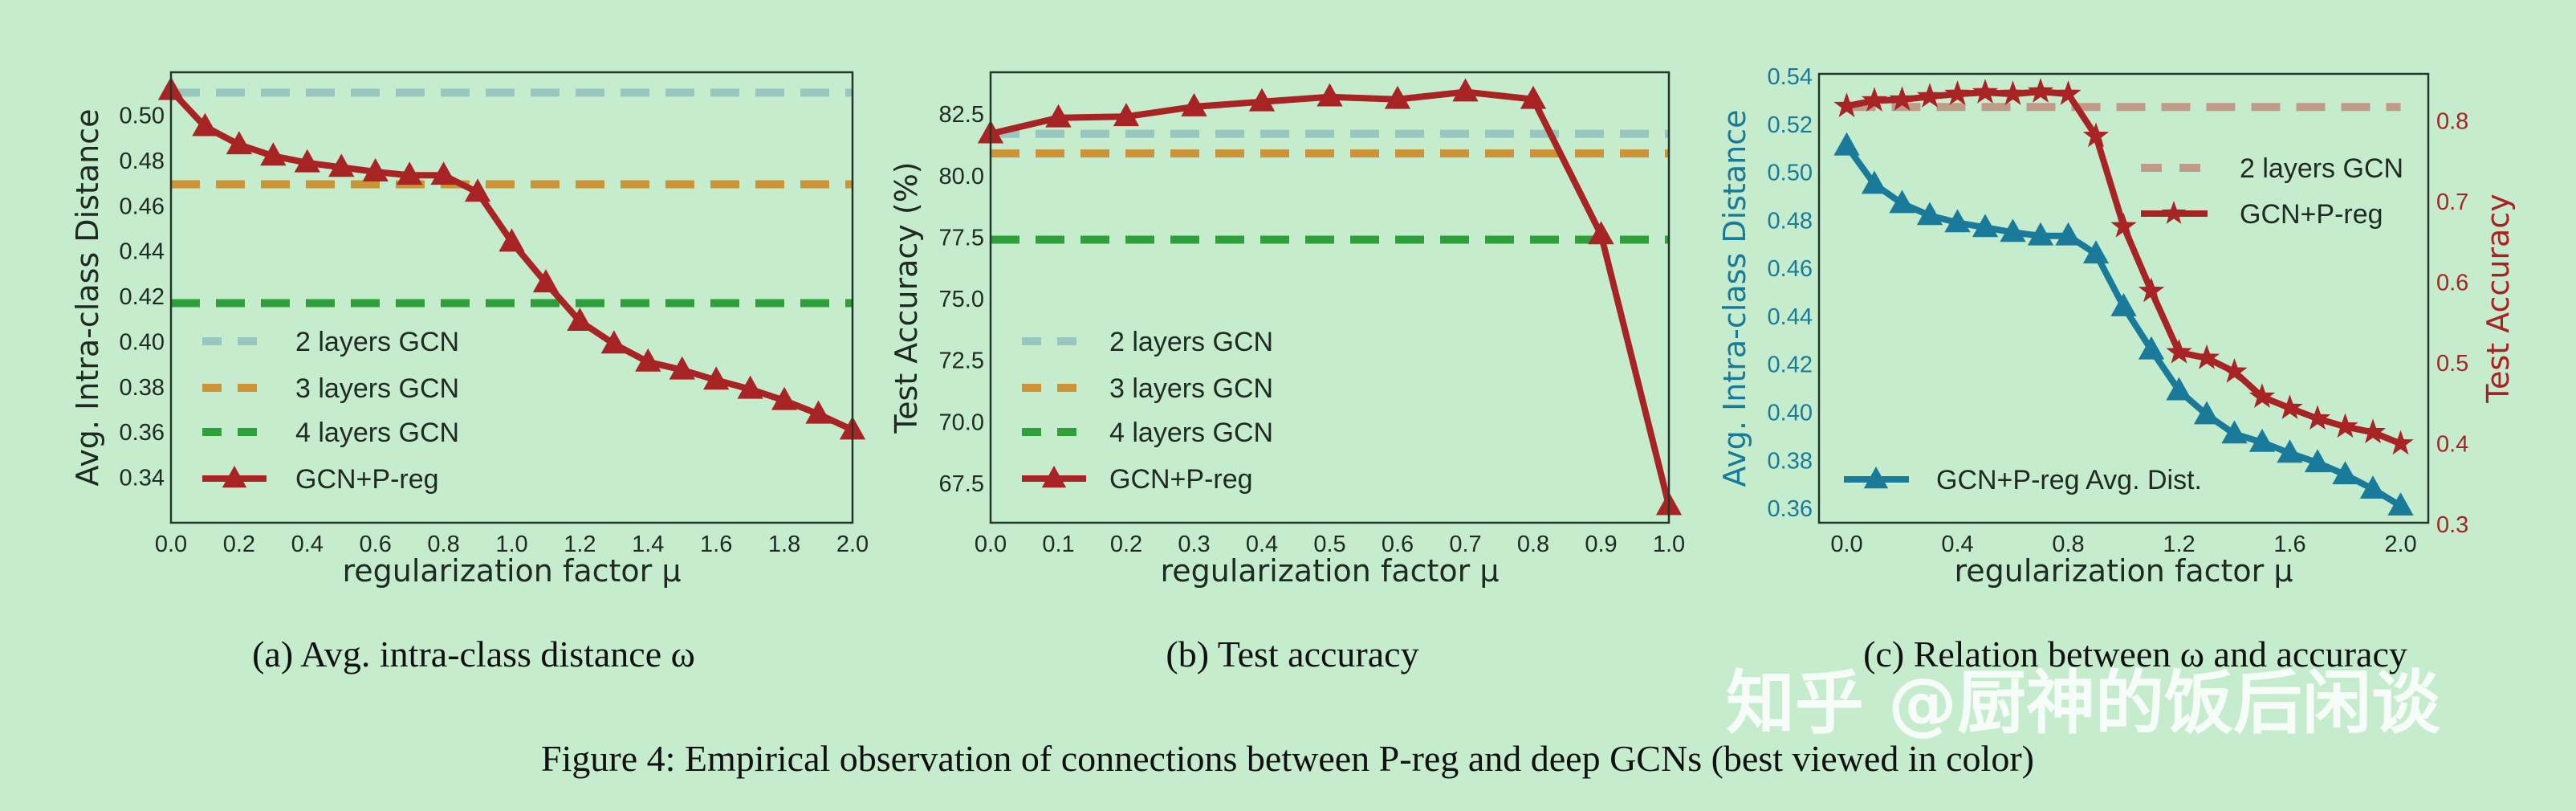  I want to click on y-tick-label: 0.46, so click(1791, 269).